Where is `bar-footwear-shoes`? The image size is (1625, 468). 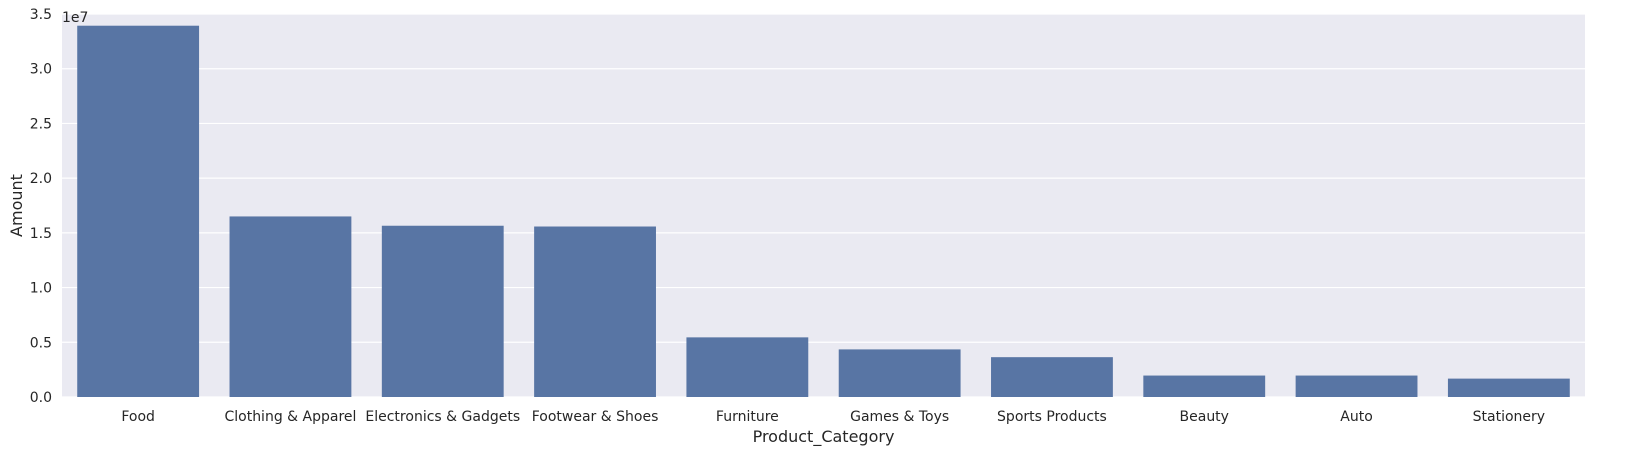 bar-footwear-shoes is located at coordinates (595, 311).